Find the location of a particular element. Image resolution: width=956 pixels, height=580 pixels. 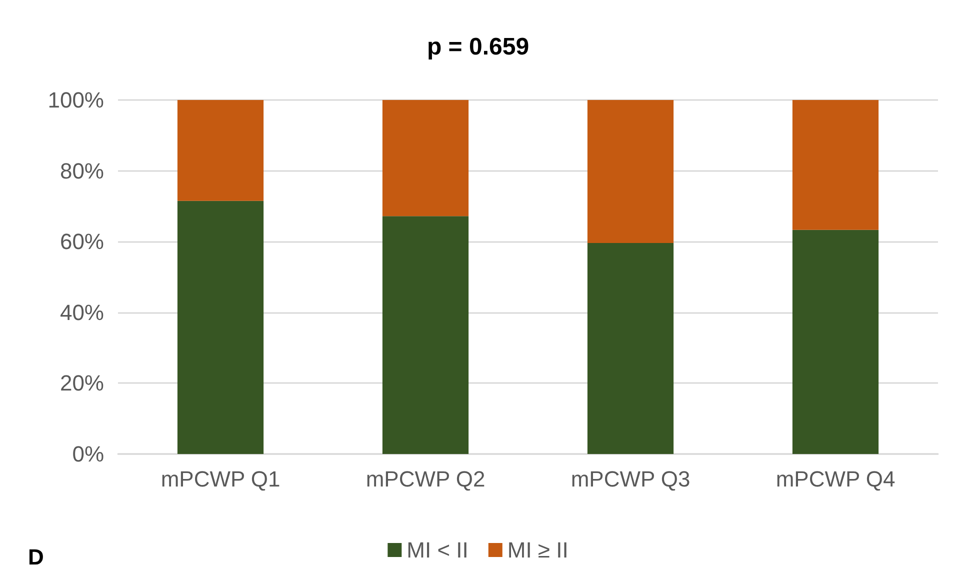

y-tick-label: 80% is located at coordinates (82, 171).